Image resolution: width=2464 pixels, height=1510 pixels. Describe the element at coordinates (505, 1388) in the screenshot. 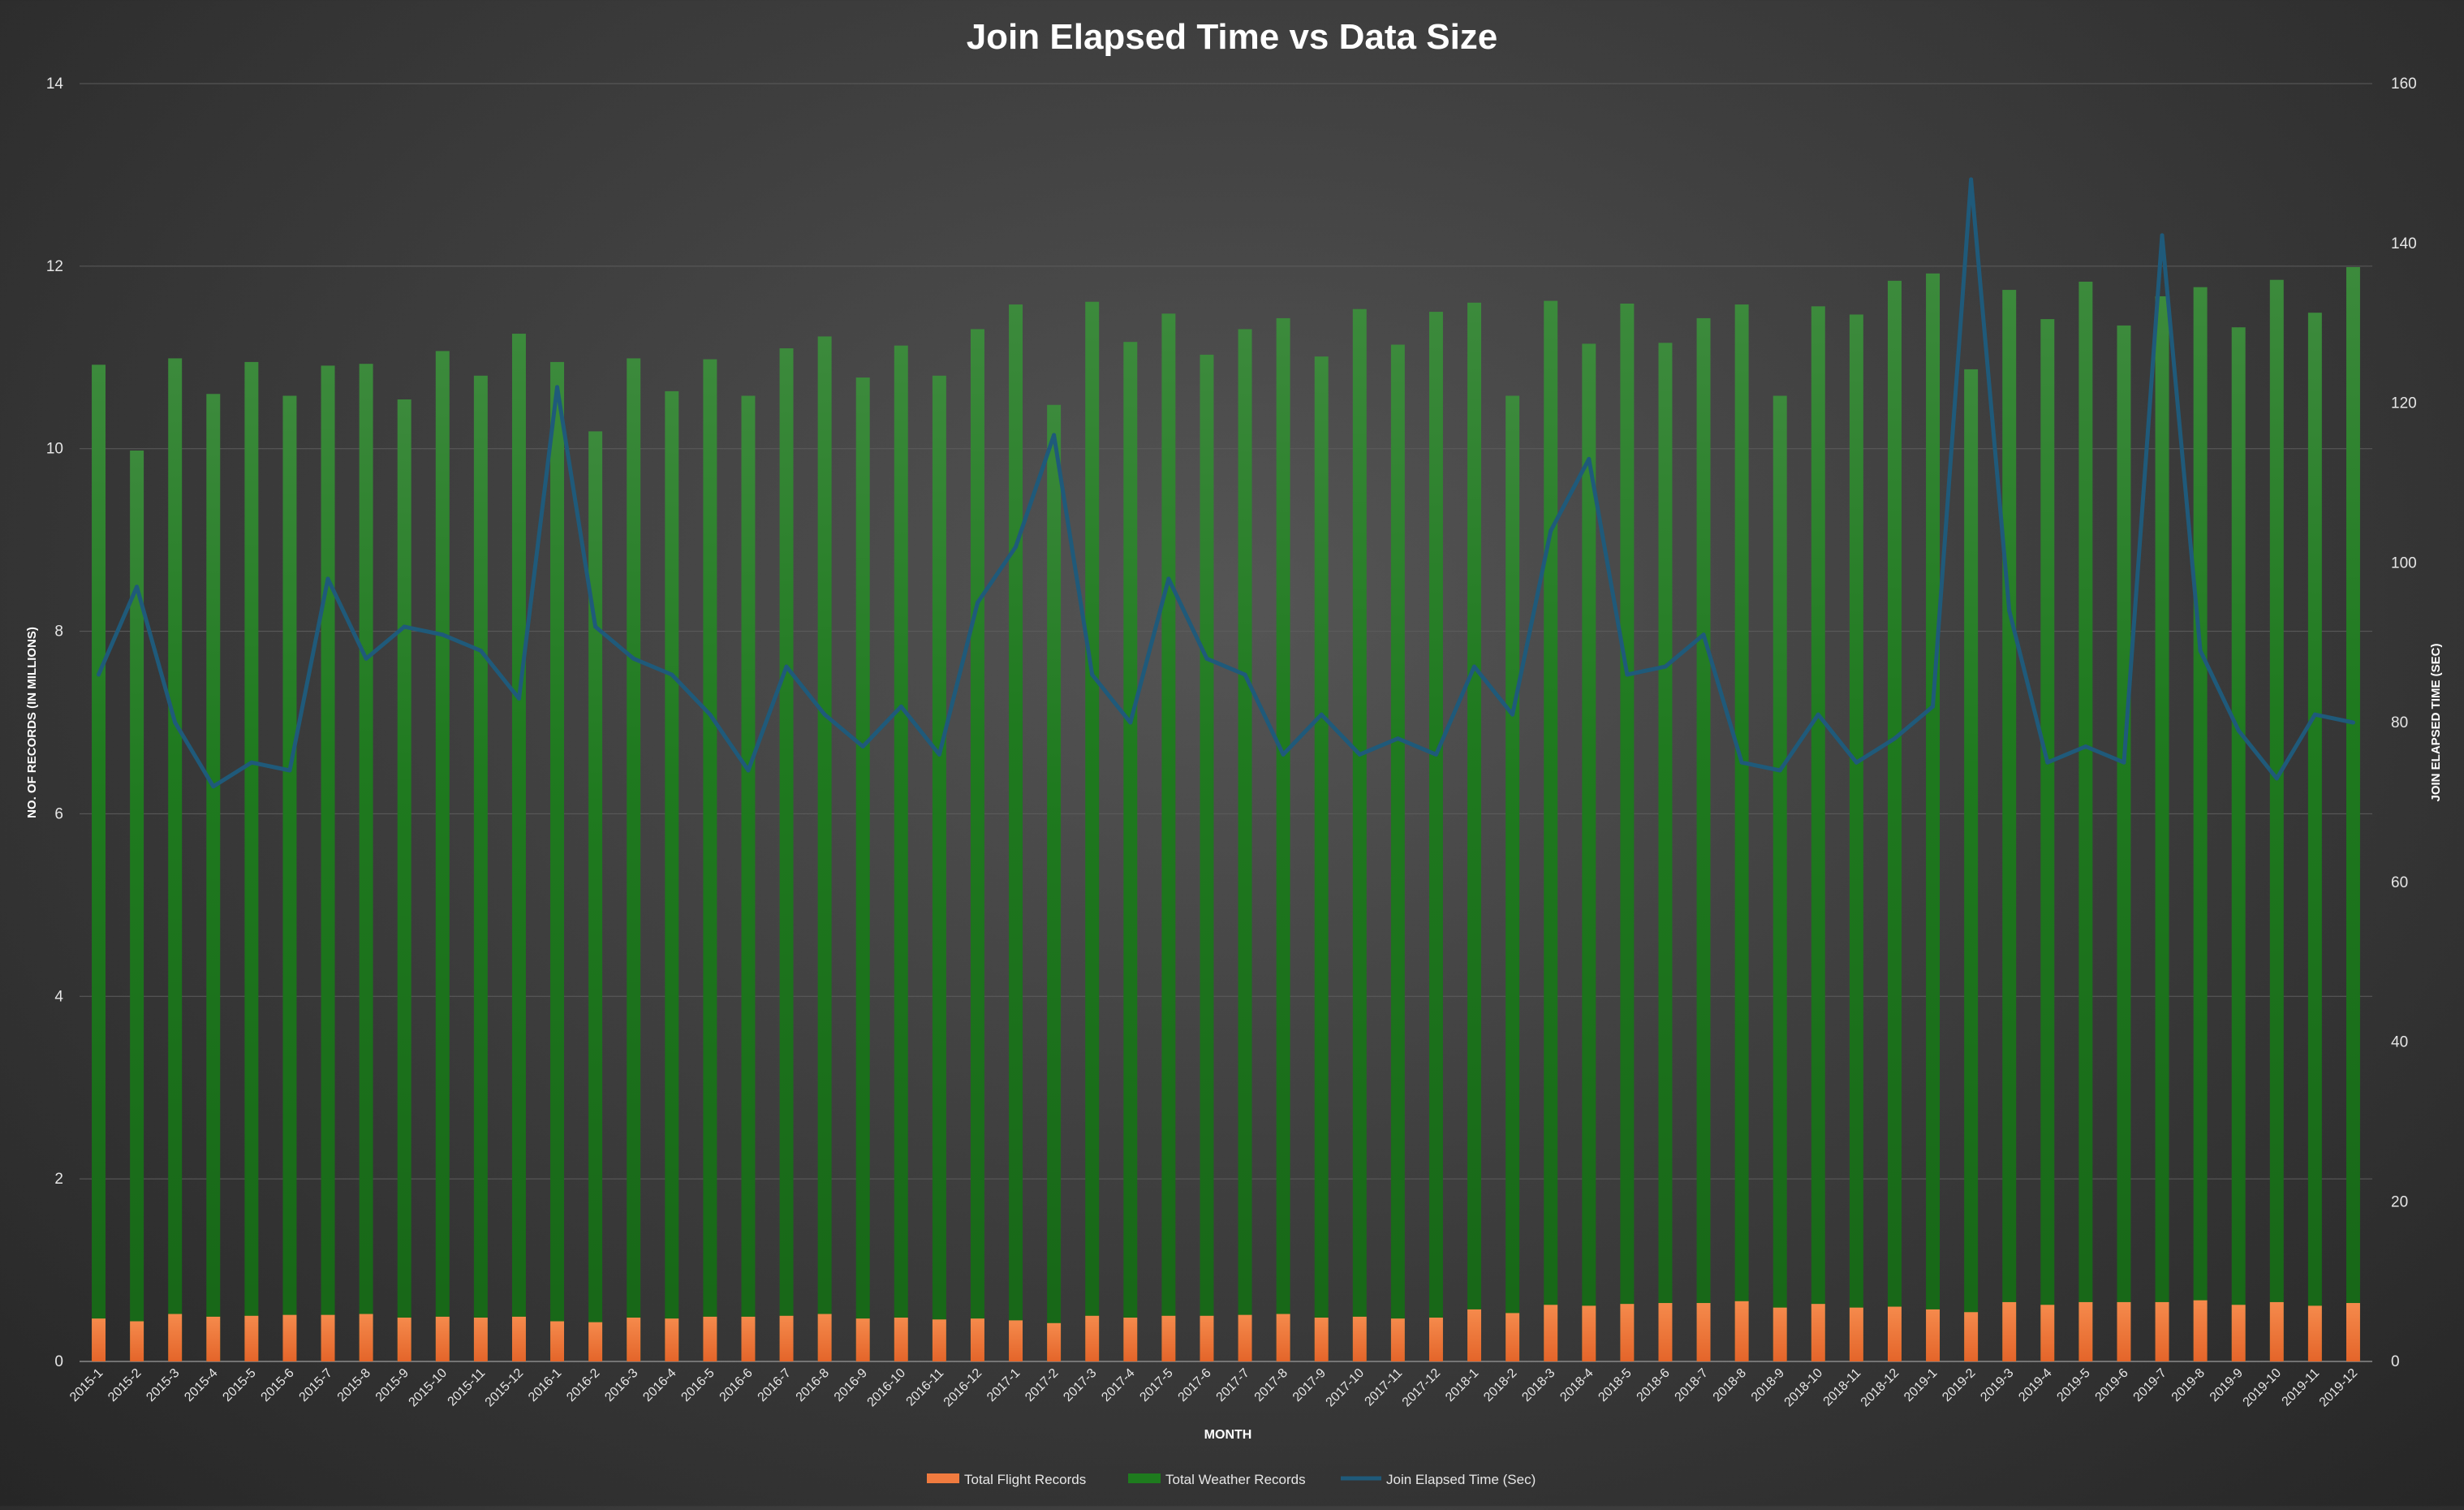

I see `x-tick-label: 2015-12` at that location.